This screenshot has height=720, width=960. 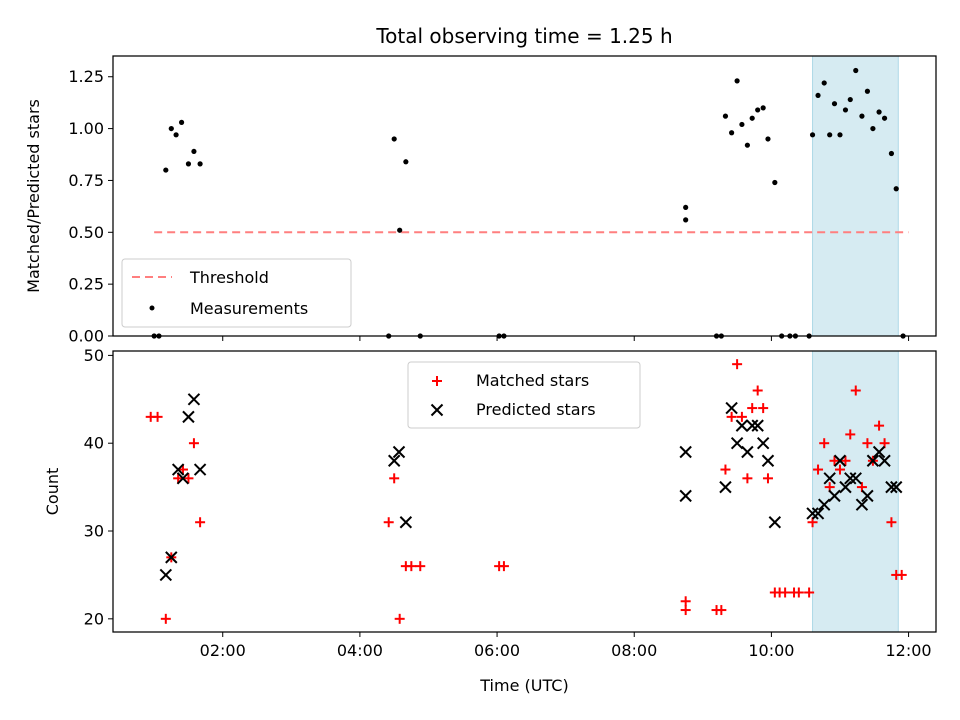 I want to click on legend-cross-marker, so click(x=437, y=410).